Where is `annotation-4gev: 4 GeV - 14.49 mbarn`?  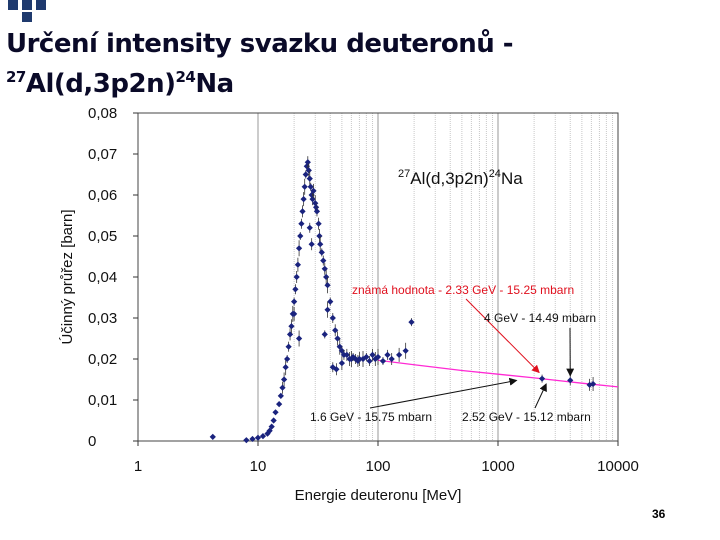
annotation-4gev: 4 GeV - 14.49 mbarn is located at coordinates (540, 318).